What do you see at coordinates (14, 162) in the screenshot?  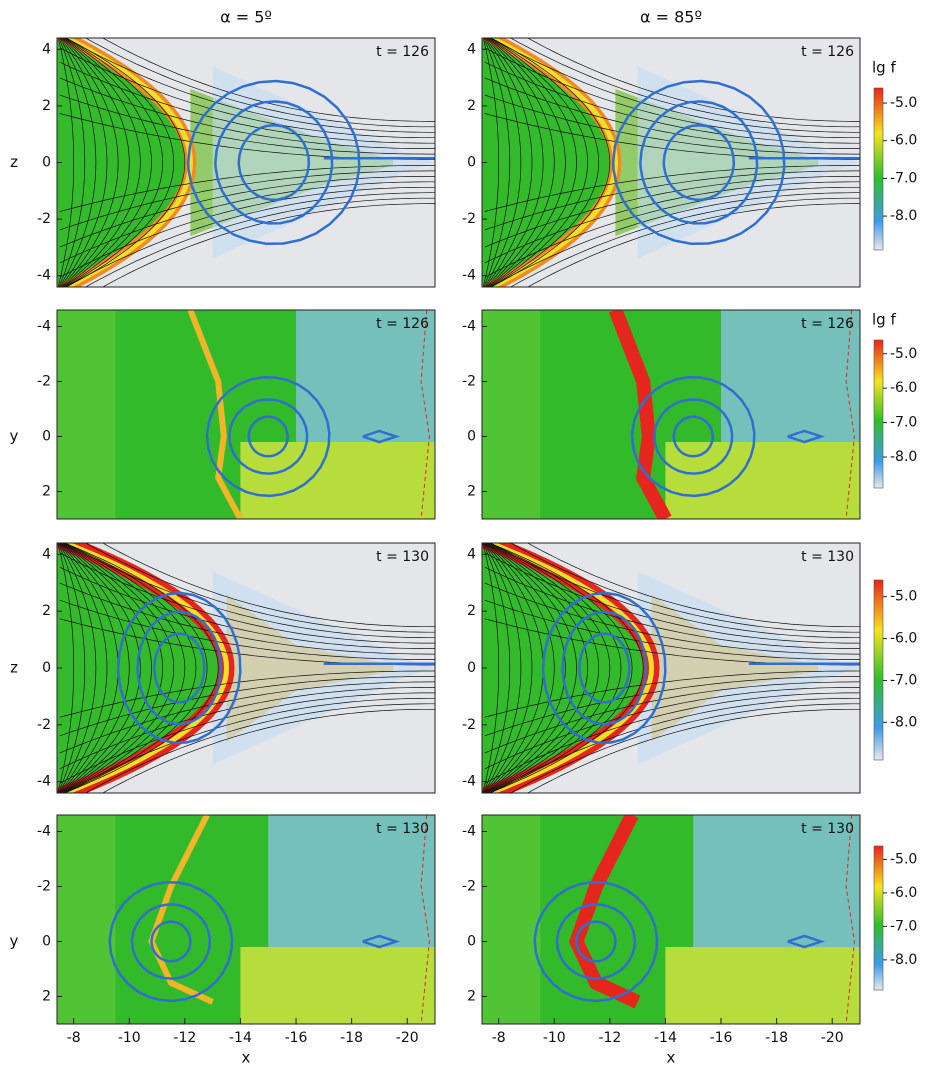 I see `y-axis-label: z` at bounding box center [14, 162].